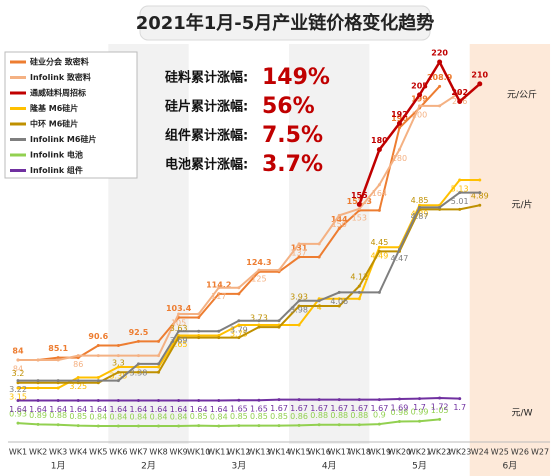 The width and height of the screenshot is (554, 476). What do you see at coordinates (399, 452) in the screenshot?
I see `x-tick-label: WK20` at bounding box center [399, 452].